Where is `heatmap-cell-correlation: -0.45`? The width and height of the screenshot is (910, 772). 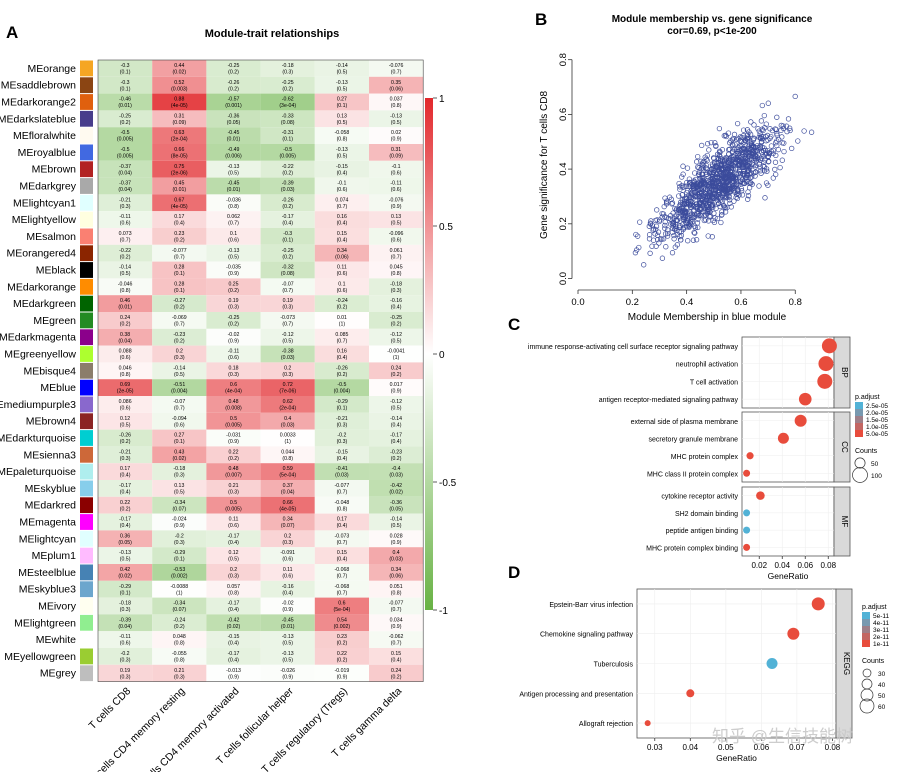 heatmap-cell-correlation: -0.45 is located at coordinates (288, 620).